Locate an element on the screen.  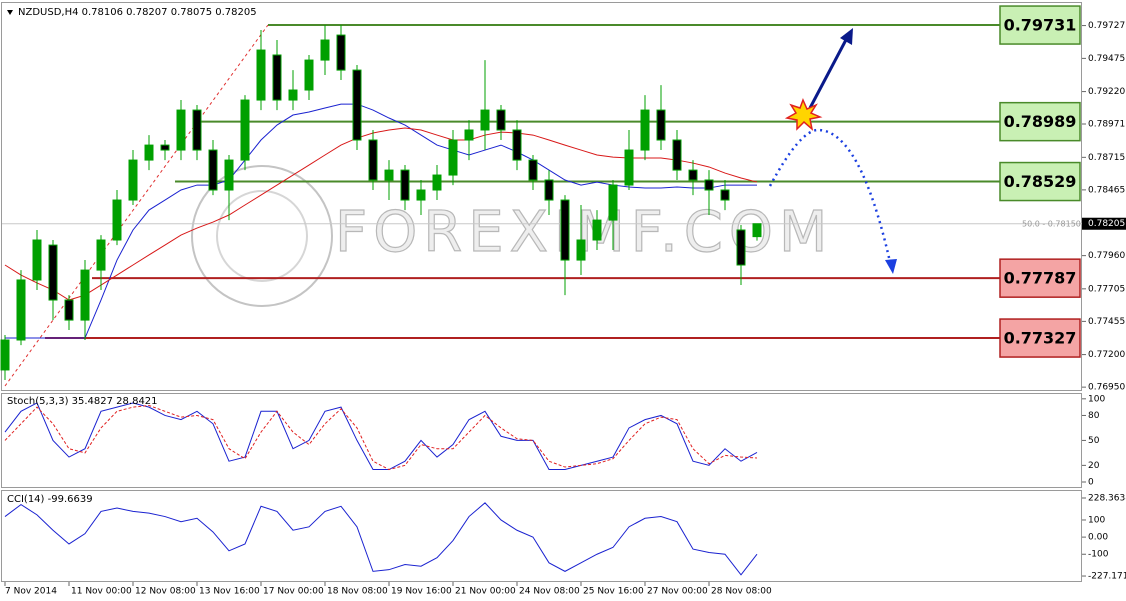
y-tick-label: 0 is located at coordinates (1091, 483).